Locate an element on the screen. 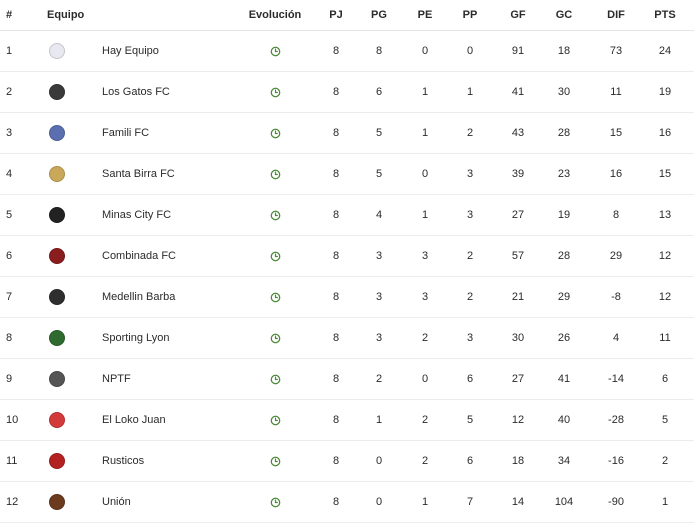 This screenshot has width=694, height=523. table-row: 5 Minas City FC 8 4 1 3 27 19 8 13 is located at coordinates (347, 215).